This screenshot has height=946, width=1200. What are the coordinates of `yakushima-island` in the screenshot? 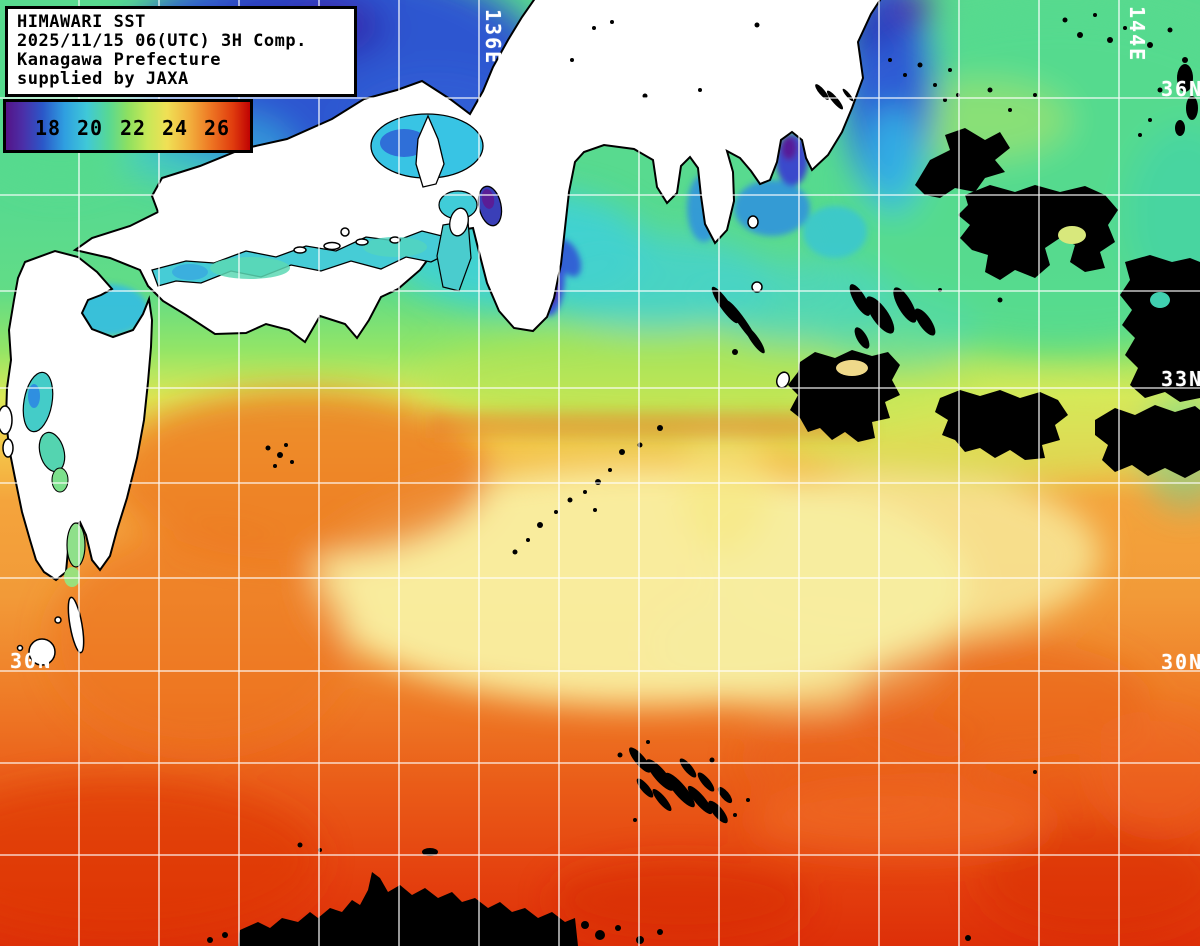 It's located at (42, 652).